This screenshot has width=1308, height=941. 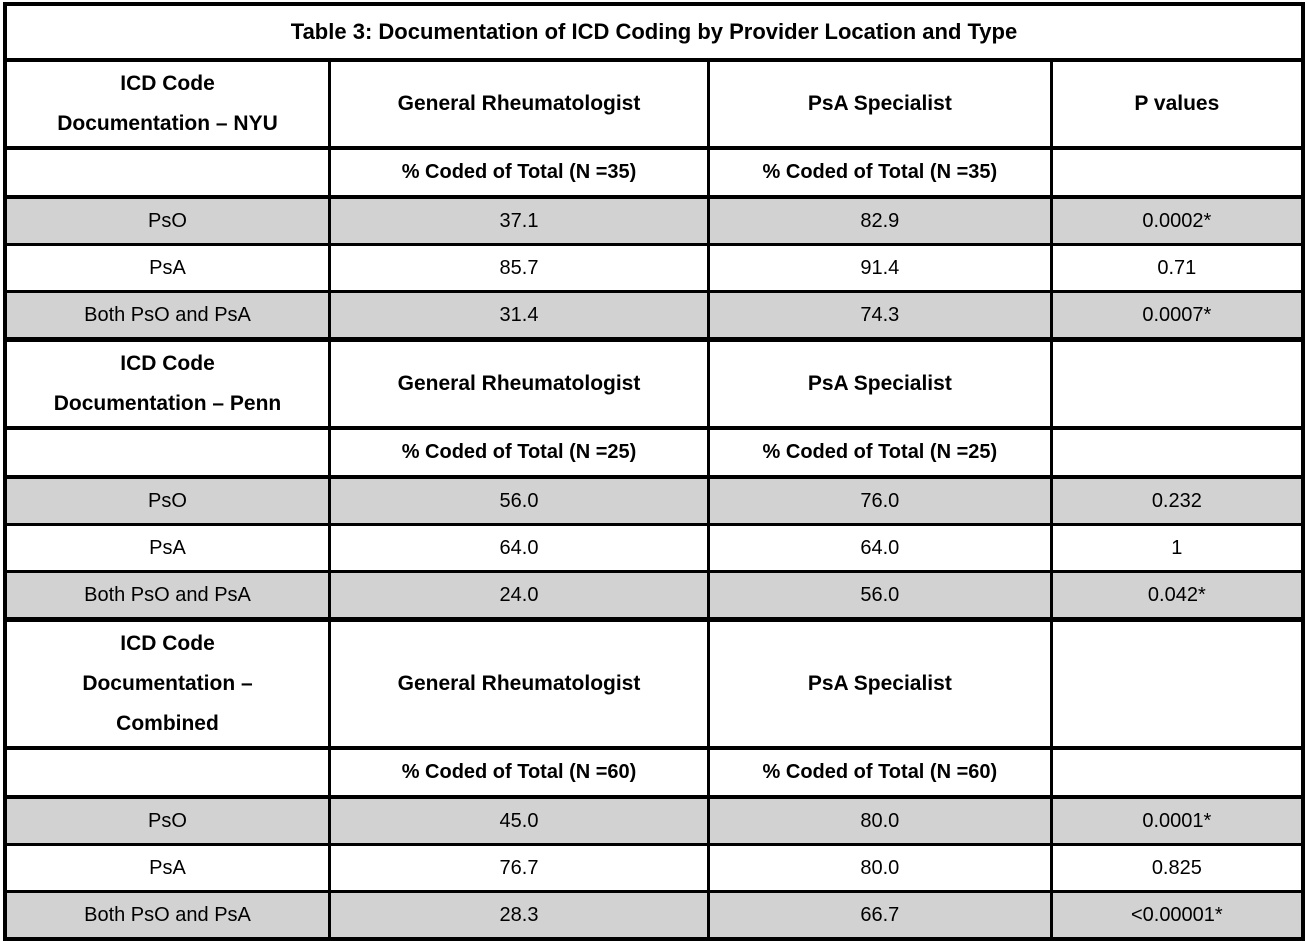 What do you see at coordinates (880, 772) in the screenshot?
I see `subheader-specialist: % Coded of Total (N =60)` at bounding box center [880, 772].